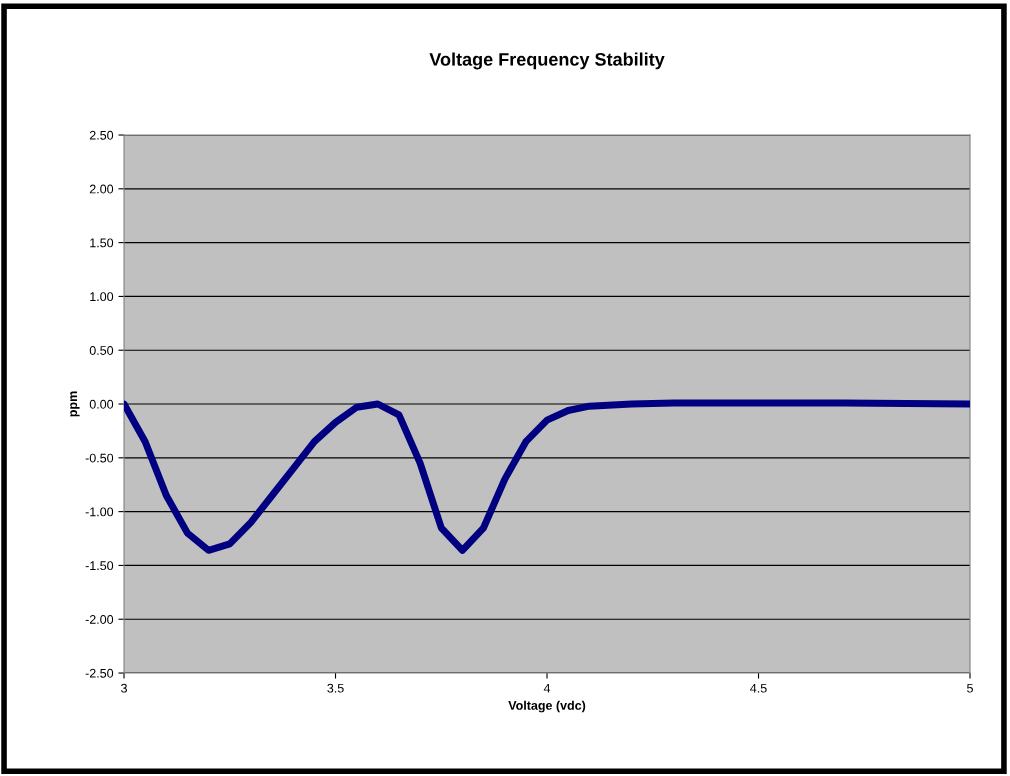 The image size is (1010, 776). What do you see at coordinates (101, 189) in the screenshot?
I see `y-tick-label: 2.00` at bounding box center [101, 189].